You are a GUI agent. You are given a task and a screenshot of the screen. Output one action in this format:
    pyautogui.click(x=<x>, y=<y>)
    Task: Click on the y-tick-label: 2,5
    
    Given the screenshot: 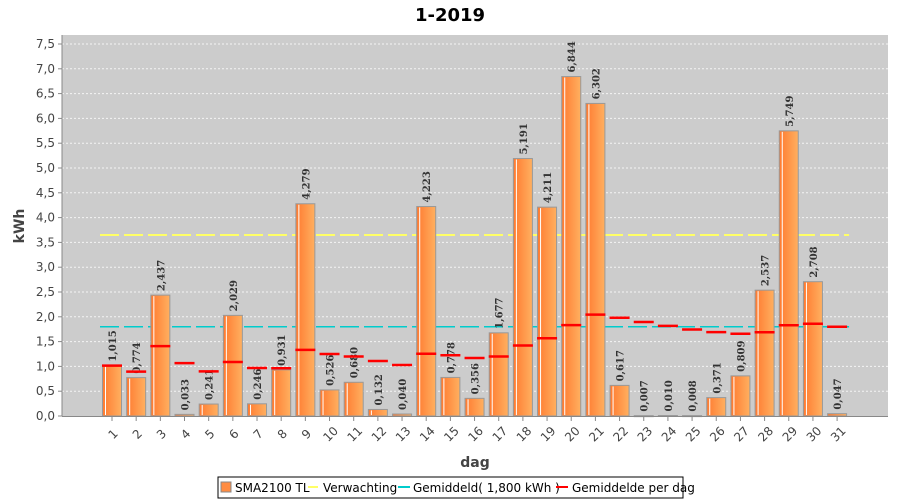 What is the action you would take?
    pyautogui.click(x=45, y=292)
    